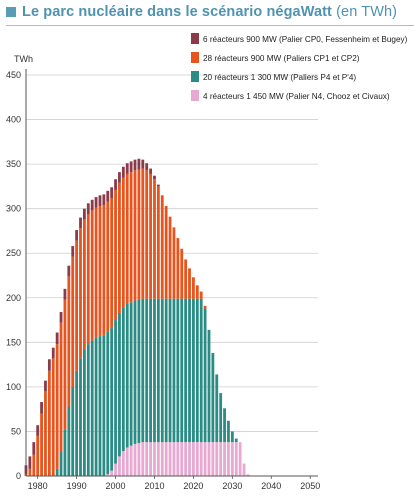  Describe the element at coordinates (13, 75) in the screenshot. I see `y-tick-label: 450` at that location.